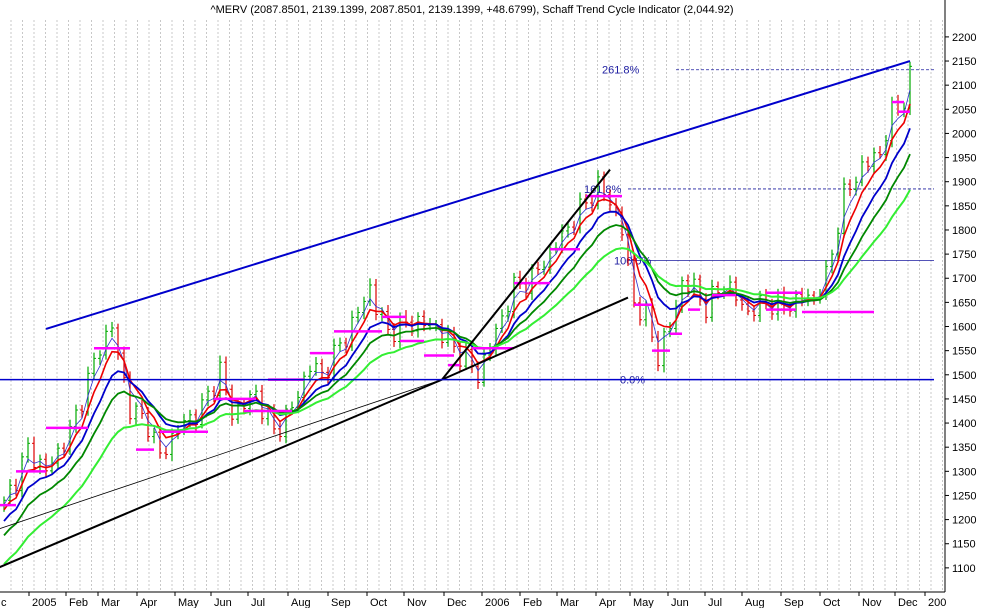 Image resolution: width=994 pixels, height=608 pixels. What do you see at coordinates (964, 569) in the screenshot?
I see `y-tick-label: 1100` at bounding box center [964, 569].